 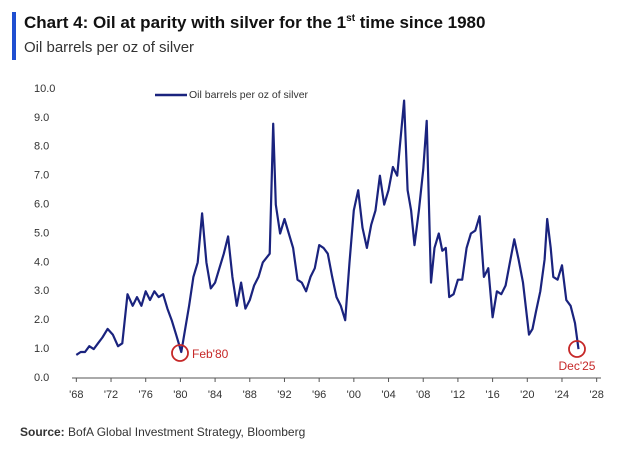 What do you see at coordinates (210, 354) in the screenshot?
I see `annotation: Feb'80` at bounding box center [210, 354].